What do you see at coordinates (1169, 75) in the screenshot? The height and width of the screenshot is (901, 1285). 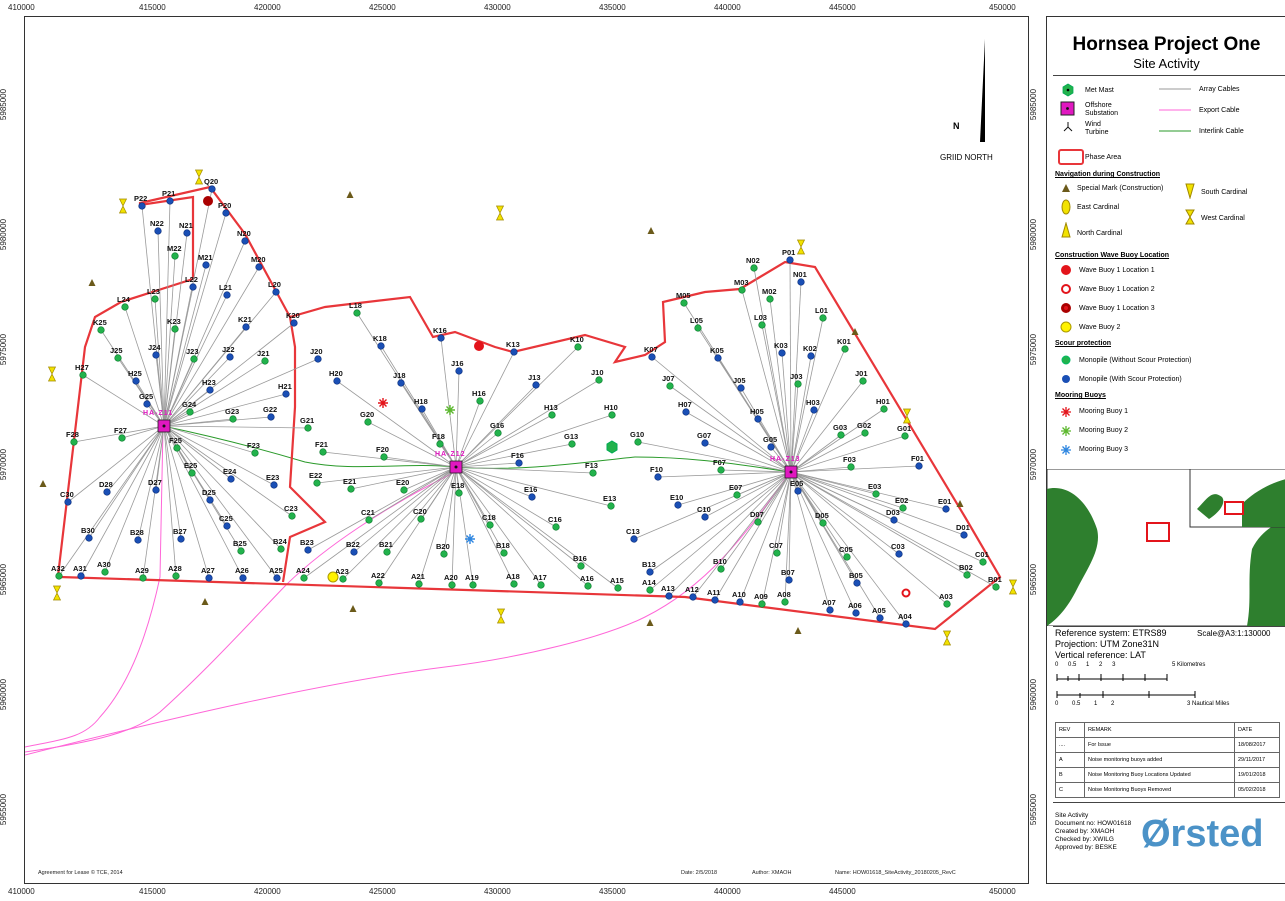 I see `legend-divider` at bounding box center [1169, 75].